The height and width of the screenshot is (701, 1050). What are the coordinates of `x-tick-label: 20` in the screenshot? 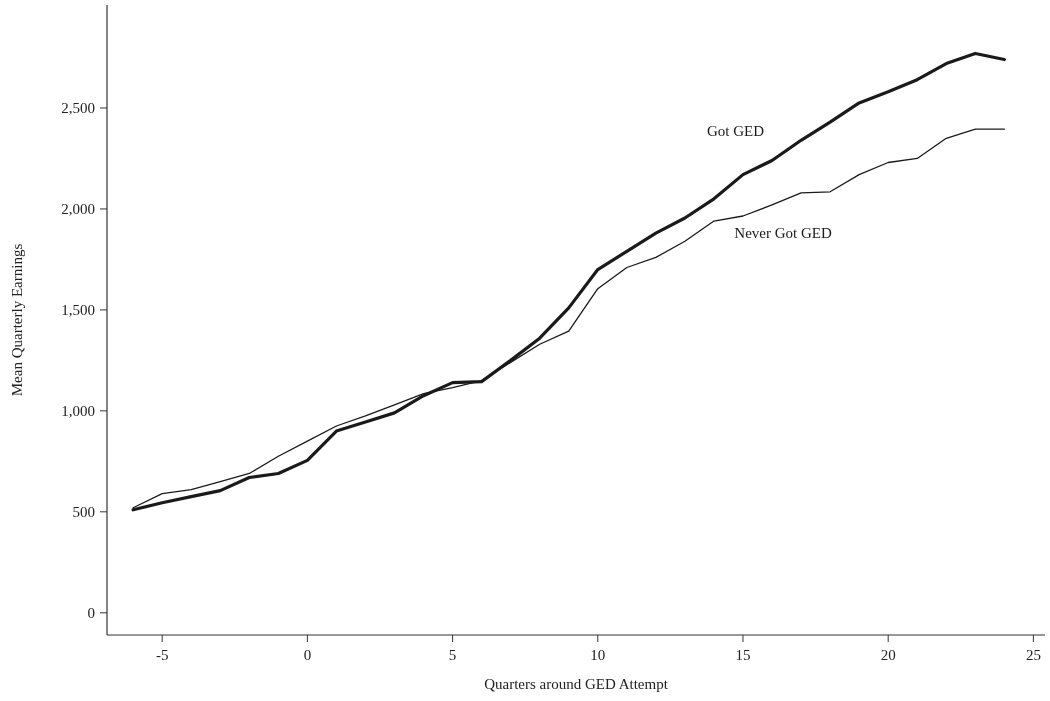 It's located at (888, 655).